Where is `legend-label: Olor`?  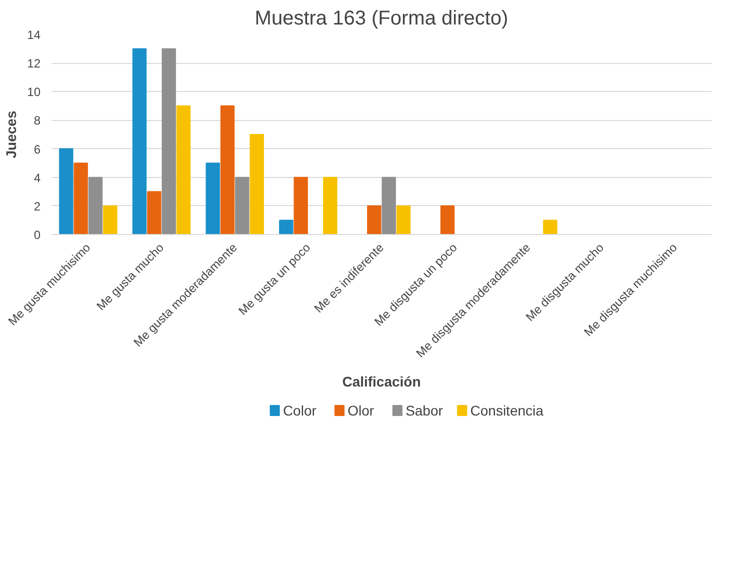
legend-label: Olor is located at coordinates (361, 410).